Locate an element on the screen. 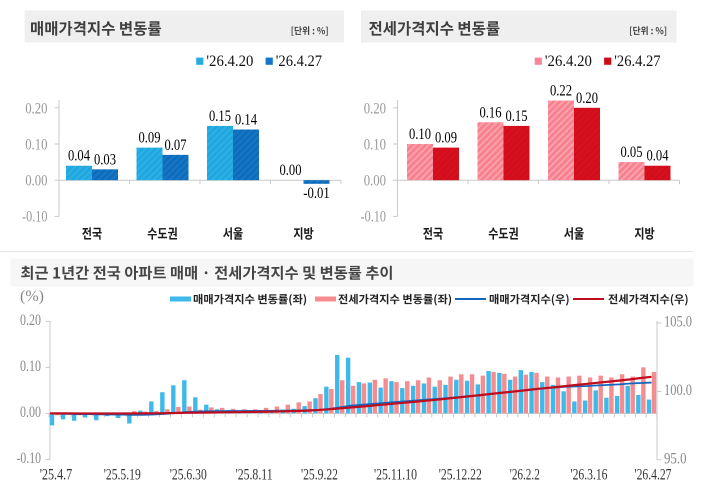 The height and width of the screenshot is (501, 711). svg-text: 0.07 is located at coordinates (176, 145).